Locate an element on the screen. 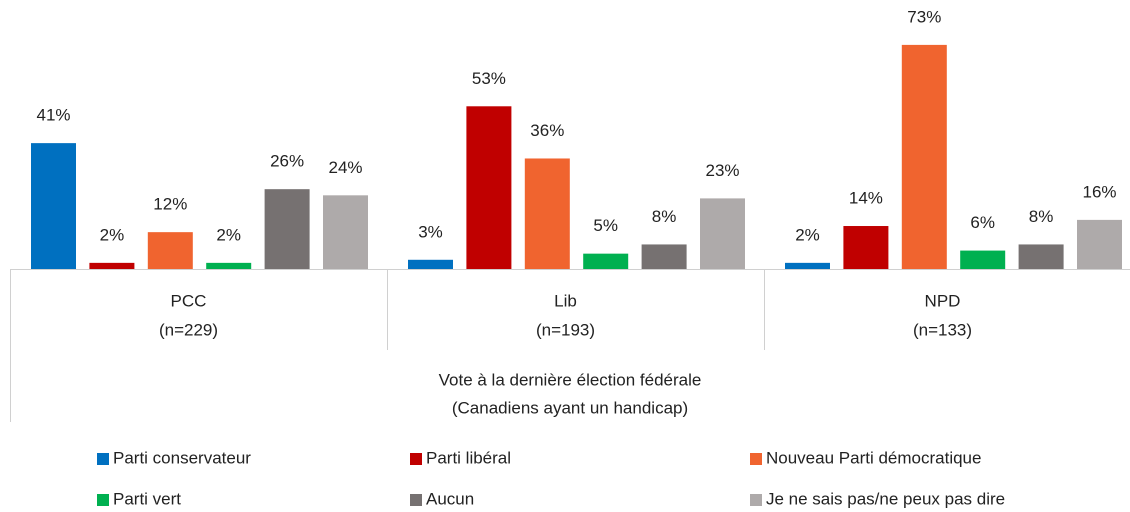  x-tick-label: NPD is located at coordinates (943, 300).